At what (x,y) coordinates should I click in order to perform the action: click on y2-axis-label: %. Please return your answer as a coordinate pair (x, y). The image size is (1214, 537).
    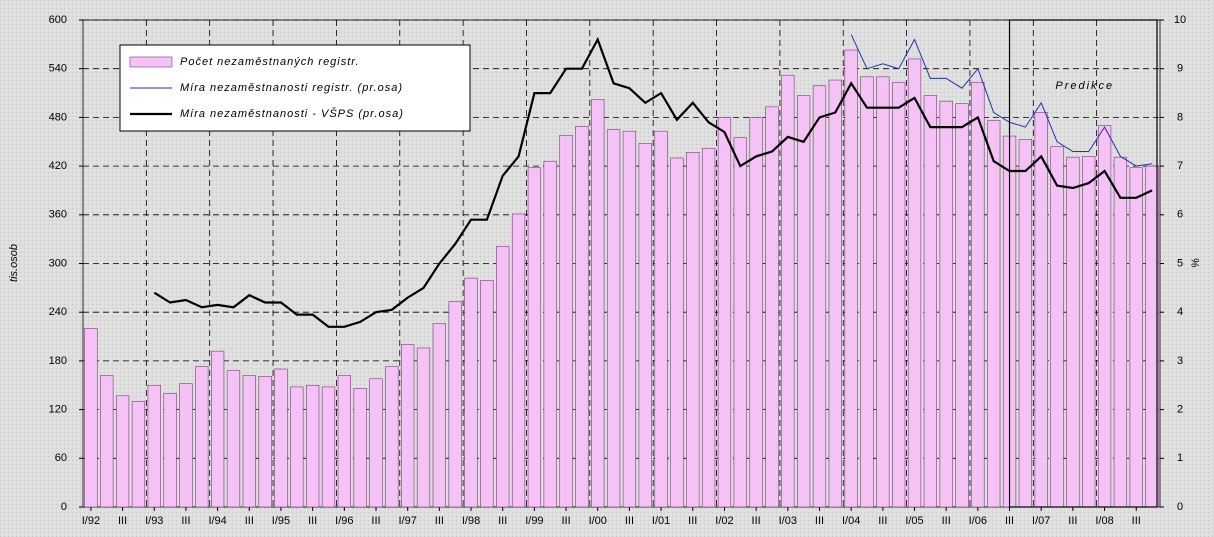
    Looking at the image, I should click on (1196, 263).